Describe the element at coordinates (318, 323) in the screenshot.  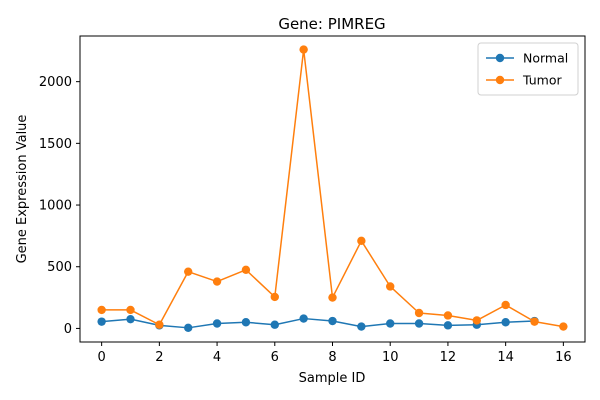
I see `normal-series-line` at that location.